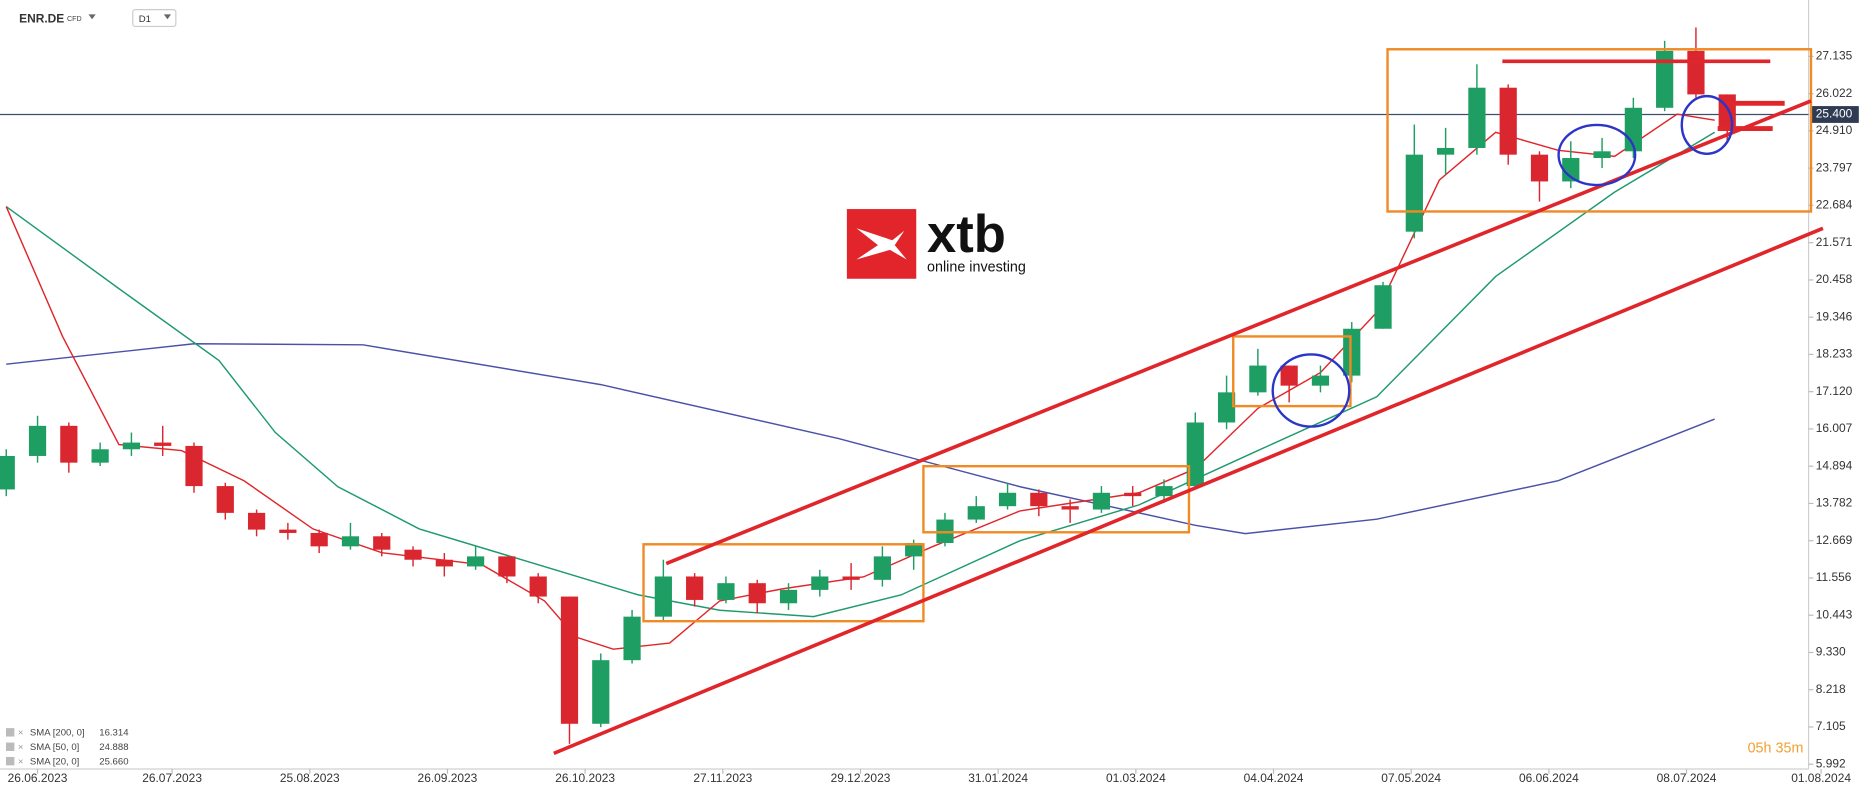 The height and width of the screenshot is (787, 1866). Describe the element at coordinates (1834, 614) in the screenshot. I see `y-tick-label: 10.443` at that location.